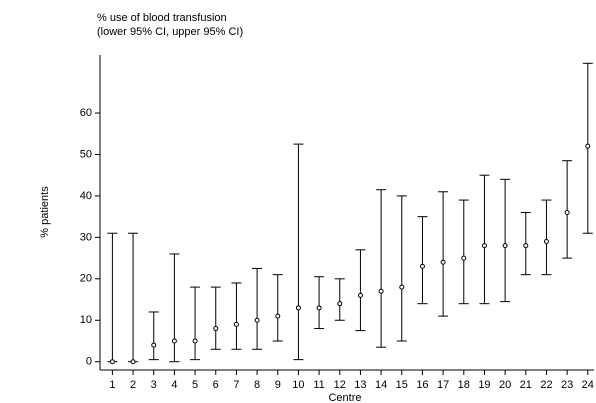  I want to click on y-tick-label: 60, so click(86, 113).